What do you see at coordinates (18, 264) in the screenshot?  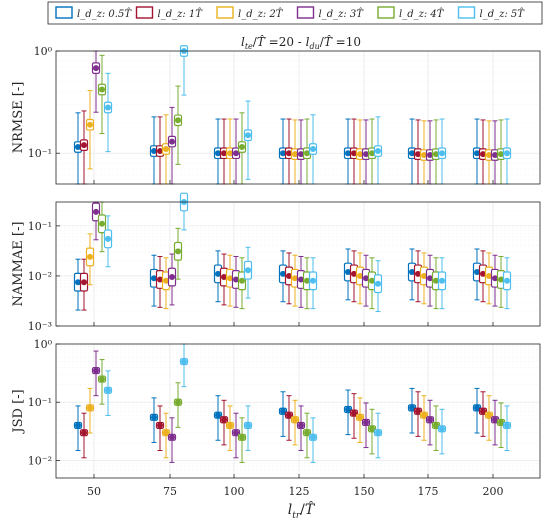 I see `y-axis-label-2: NAMMAE [-]` at bounding box center [18, 264].